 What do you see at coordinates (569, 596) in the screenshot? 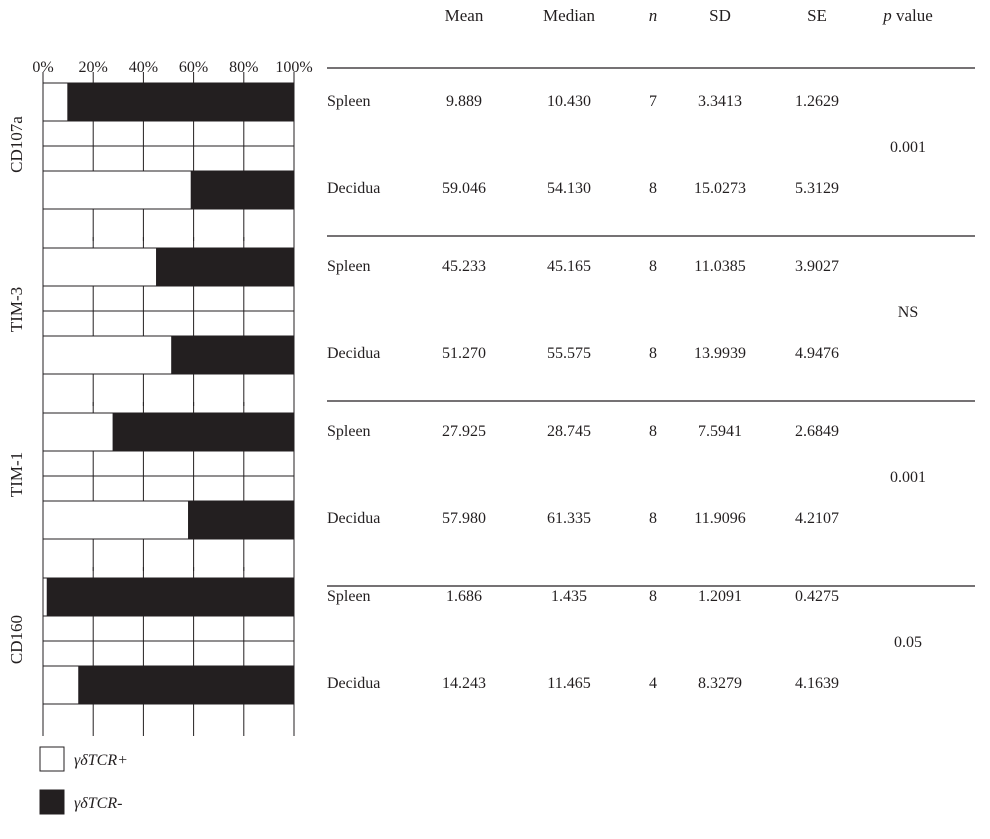
I see `median-value: 1.435` at bounding box center [569, 596].